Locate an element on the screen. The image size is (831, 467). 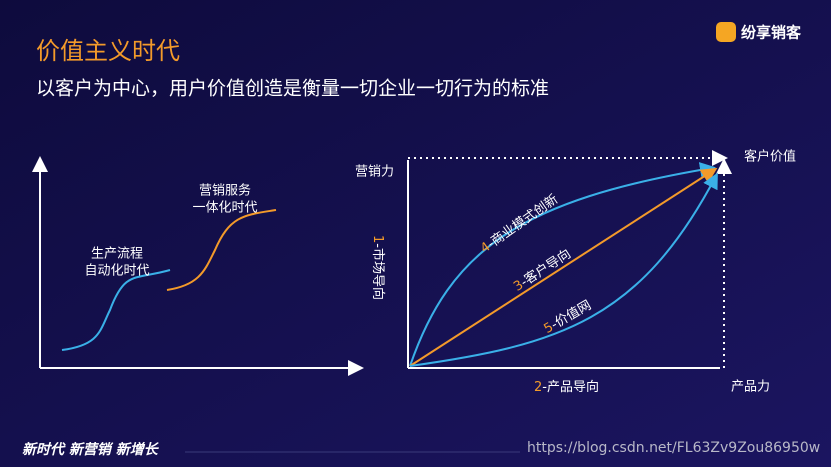
title: 价值主义时代 is located at coordinates (108, 51).